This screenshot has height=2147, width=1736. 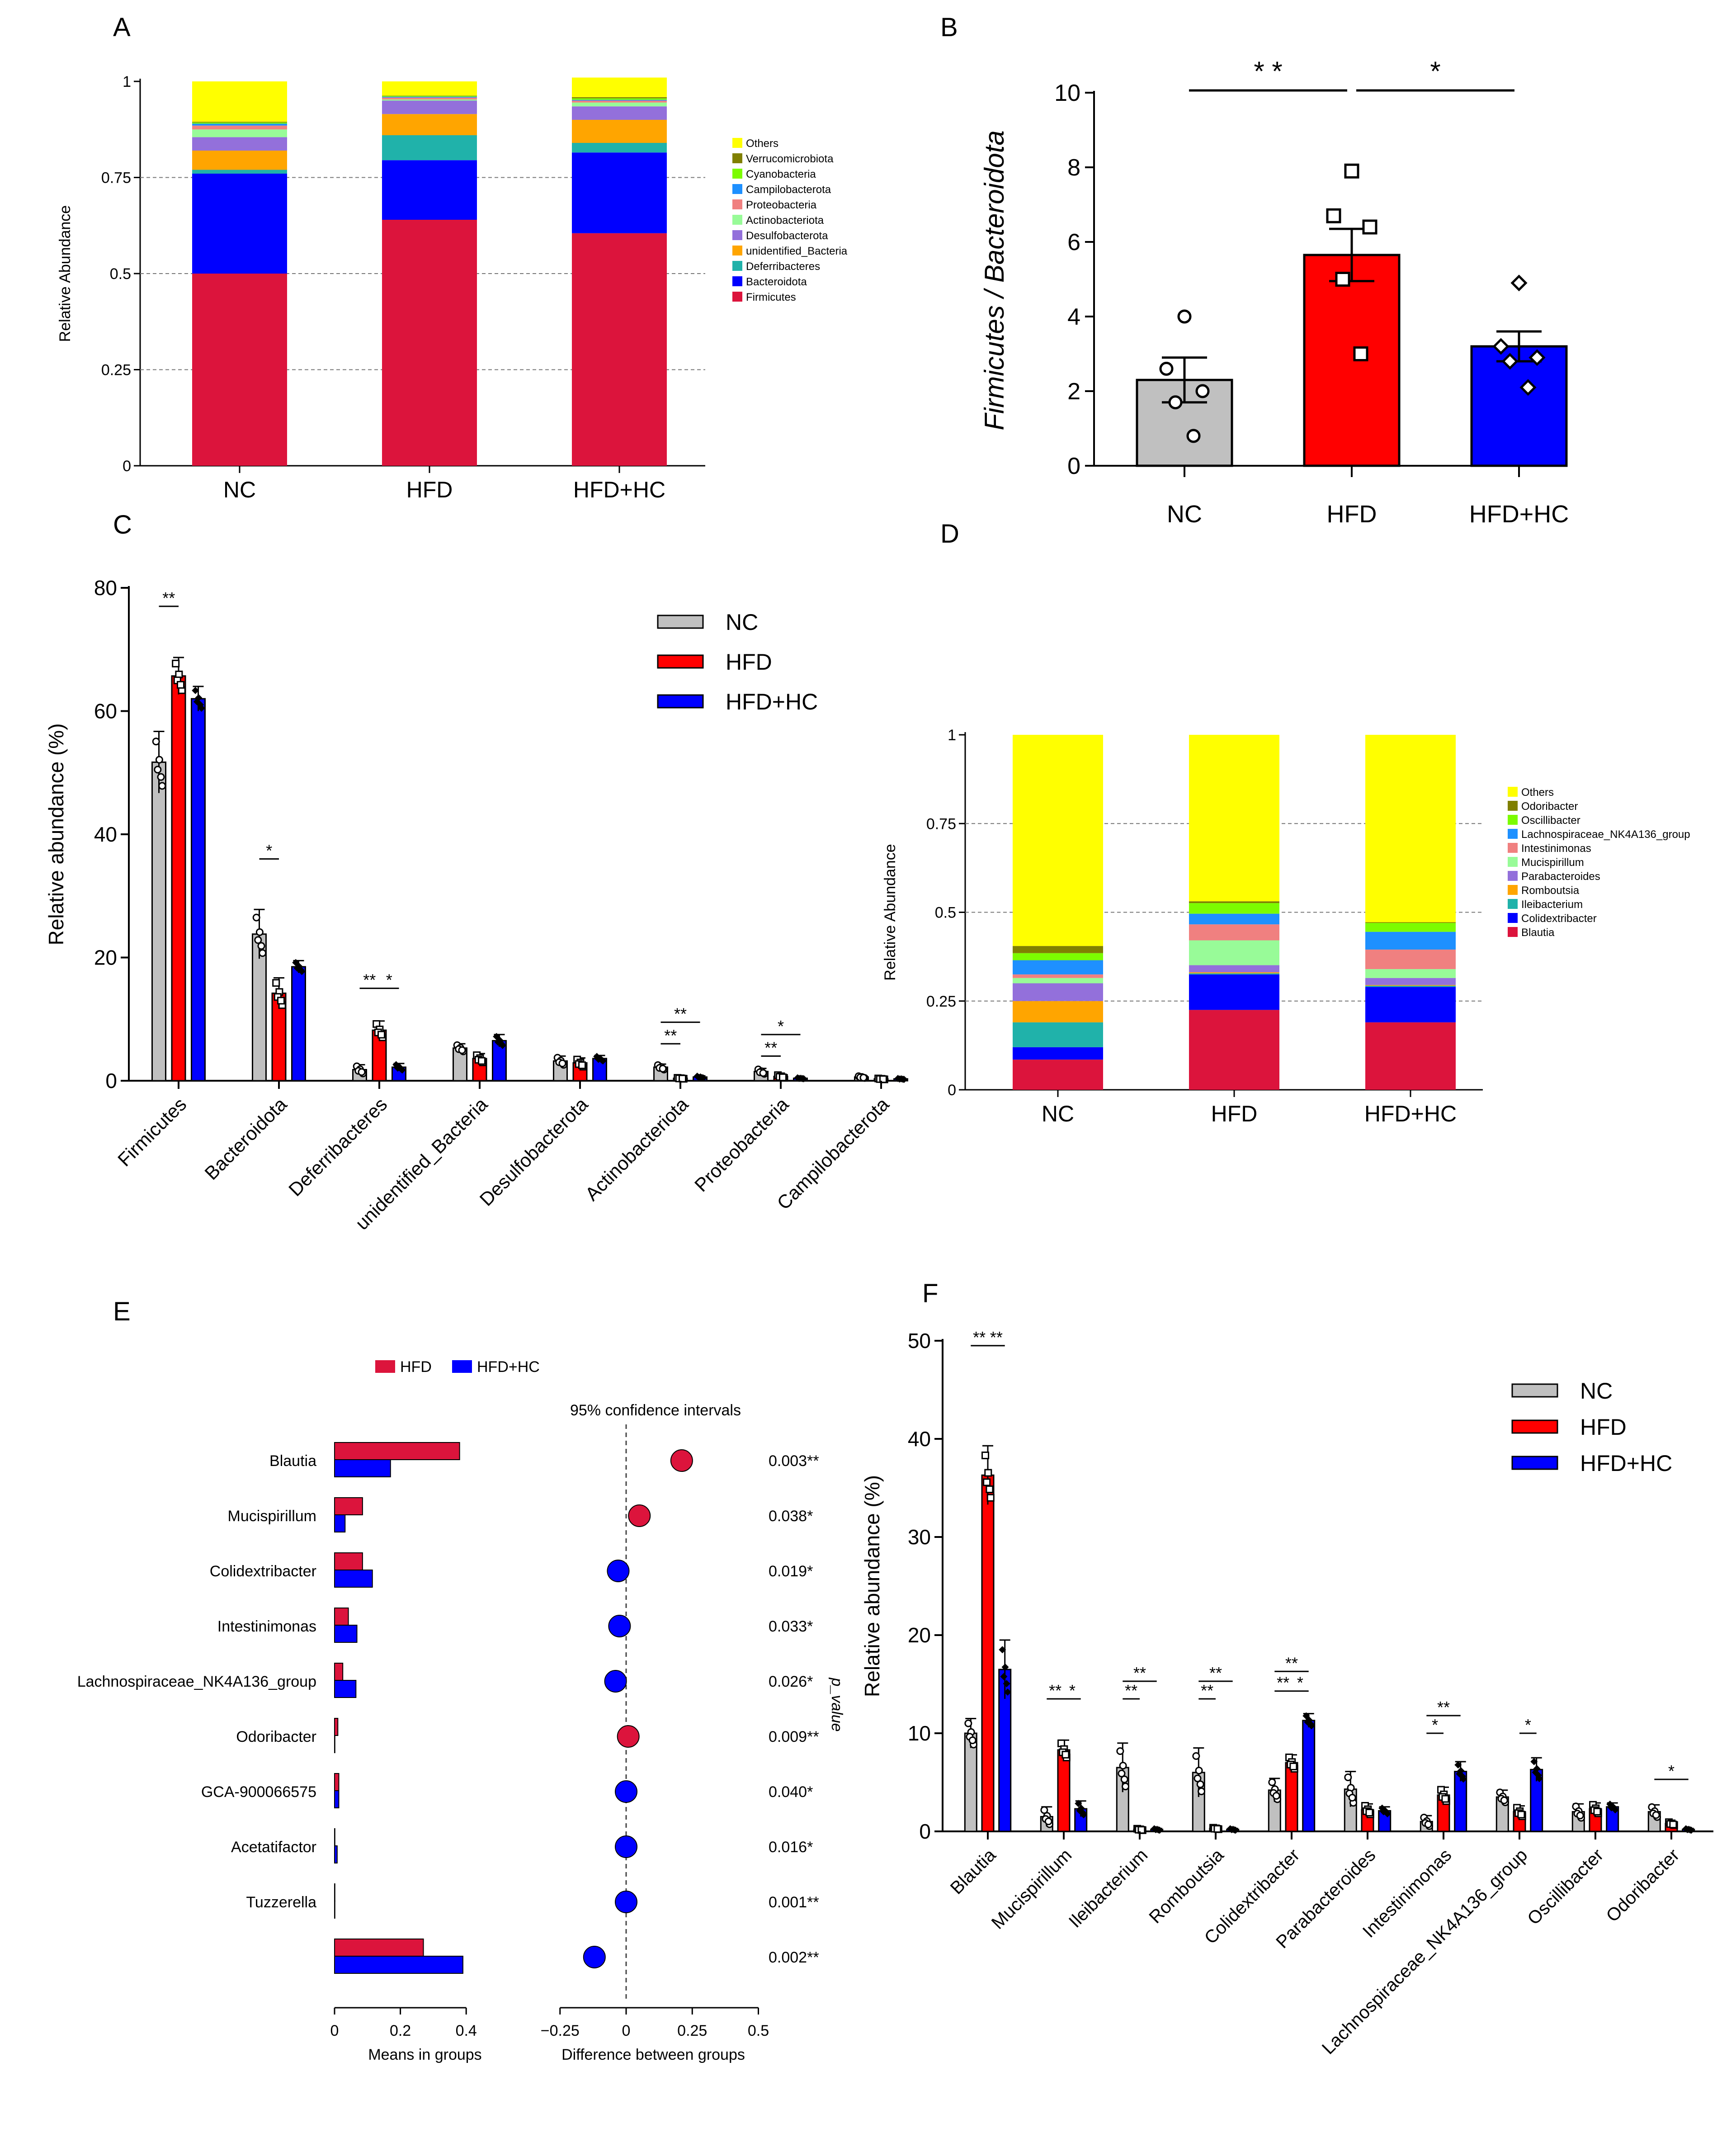 What do you see at coordinates (1519, 515) in the screenshot?
I see `x-category-label: HFD+HC` at bounding box center [1519, 515].